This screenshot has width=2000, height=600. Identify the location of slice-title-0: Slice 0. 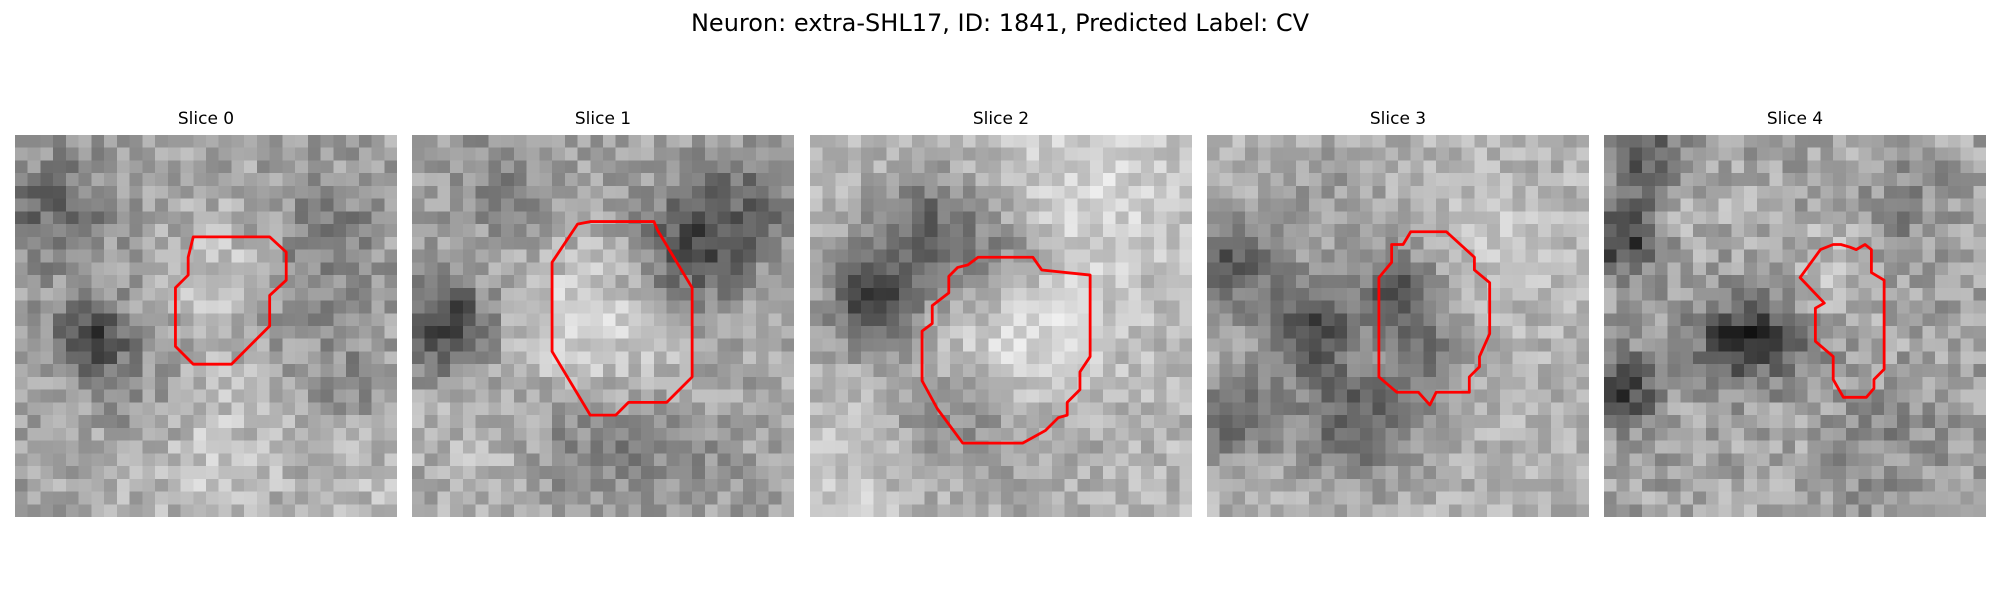
(206, 119).